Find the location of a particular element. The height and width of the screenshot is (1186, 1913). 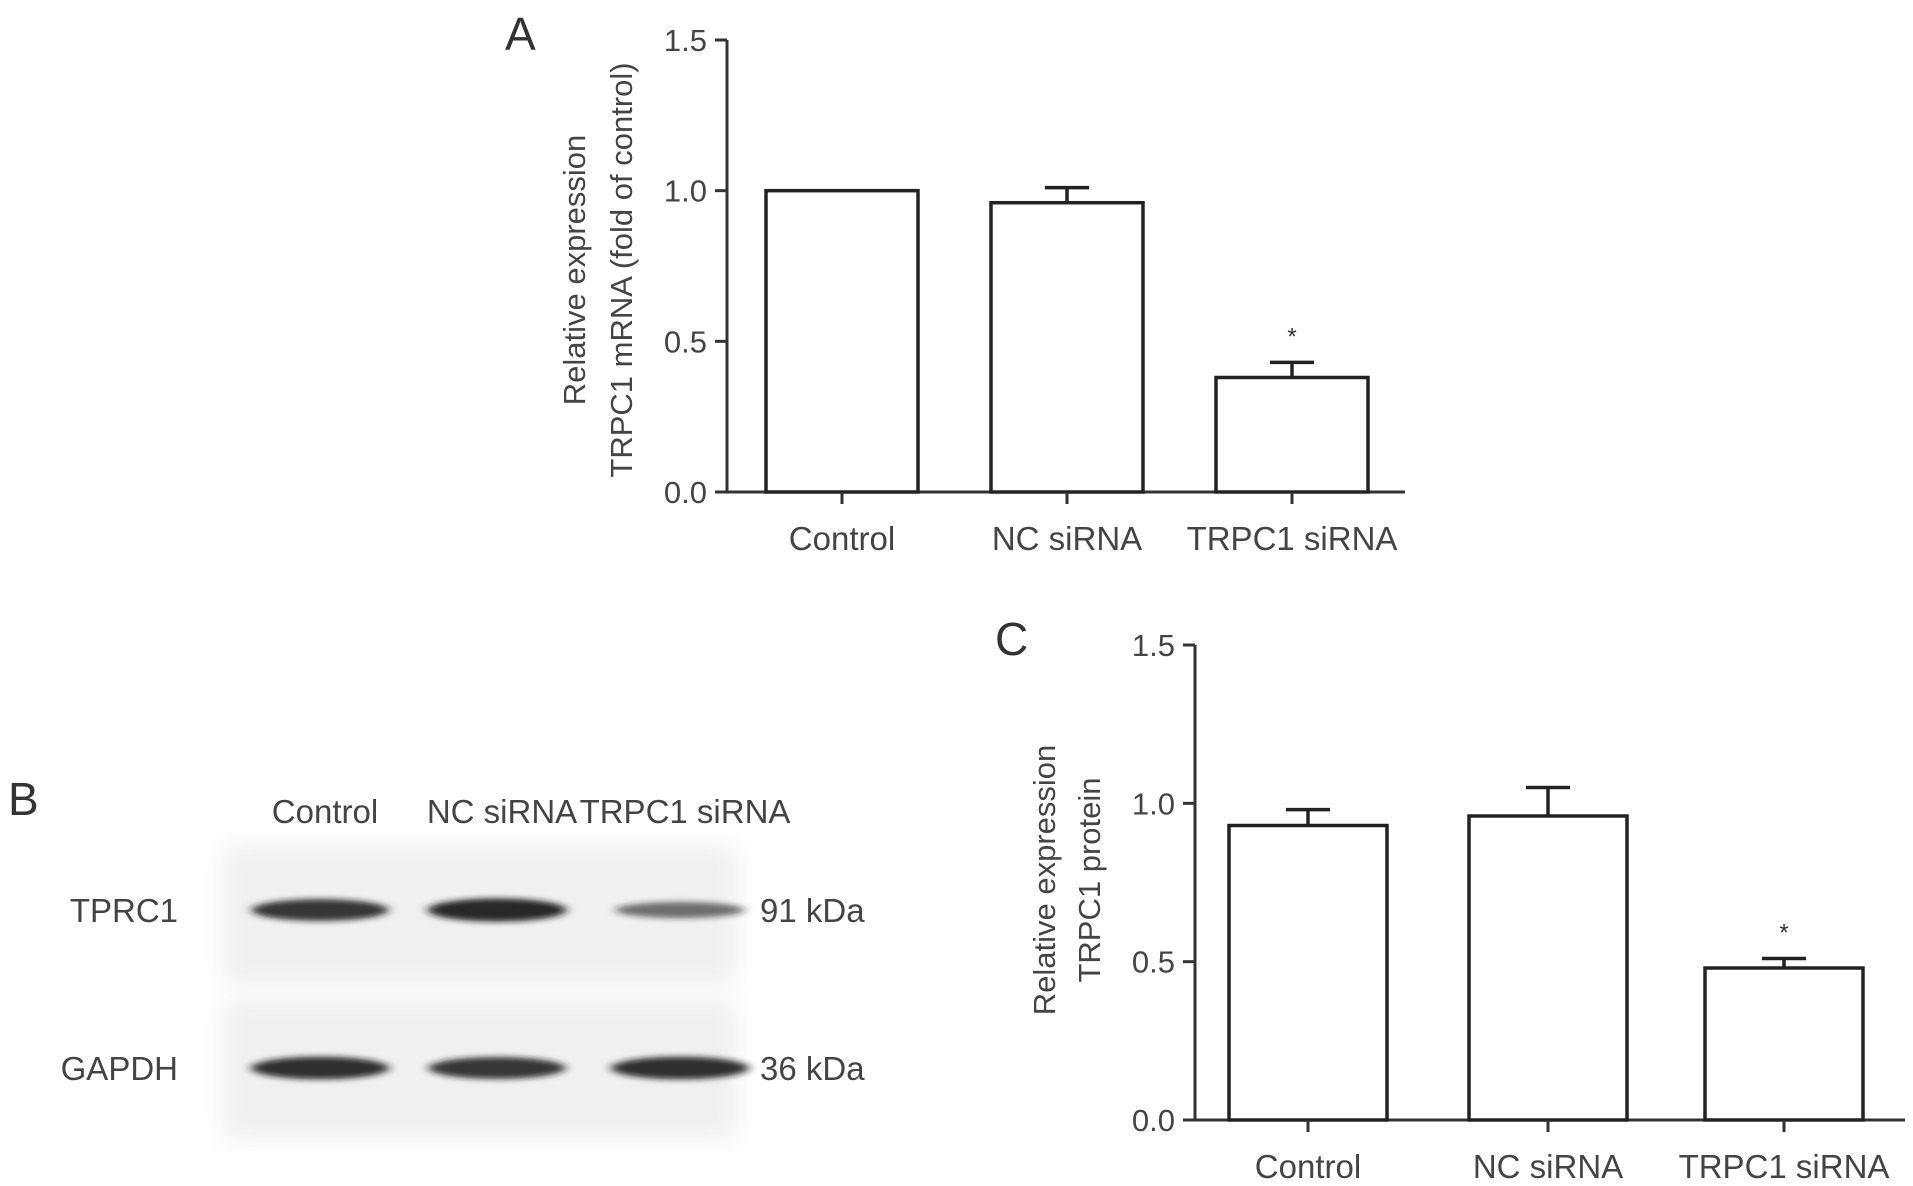

blot-lane-label: NC siRNA is located at coordinates (502, 811).